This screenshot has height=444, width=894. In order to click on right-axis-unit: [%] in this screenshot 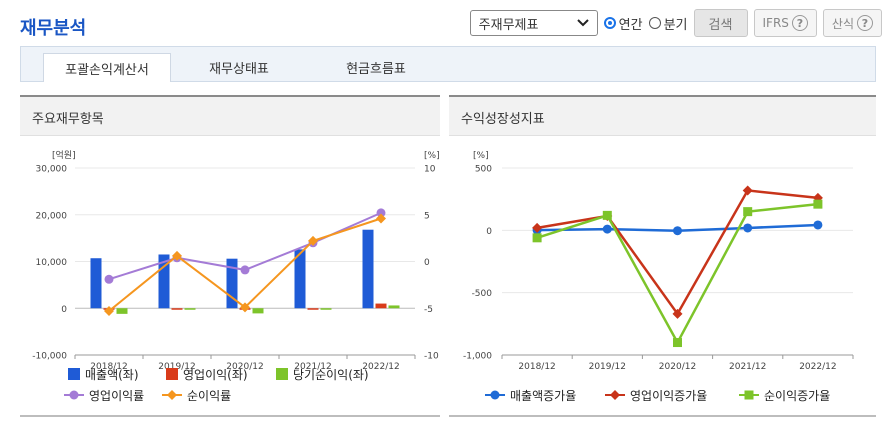, I will do `click(432, 156)`.